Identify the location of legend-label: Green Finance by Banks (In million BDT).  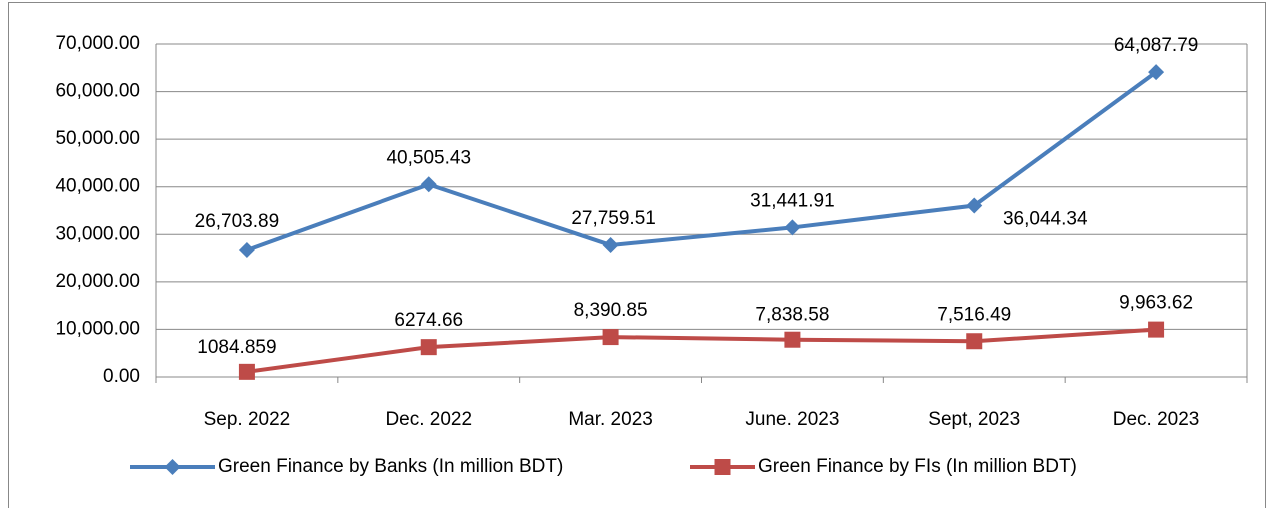
(390, 466).